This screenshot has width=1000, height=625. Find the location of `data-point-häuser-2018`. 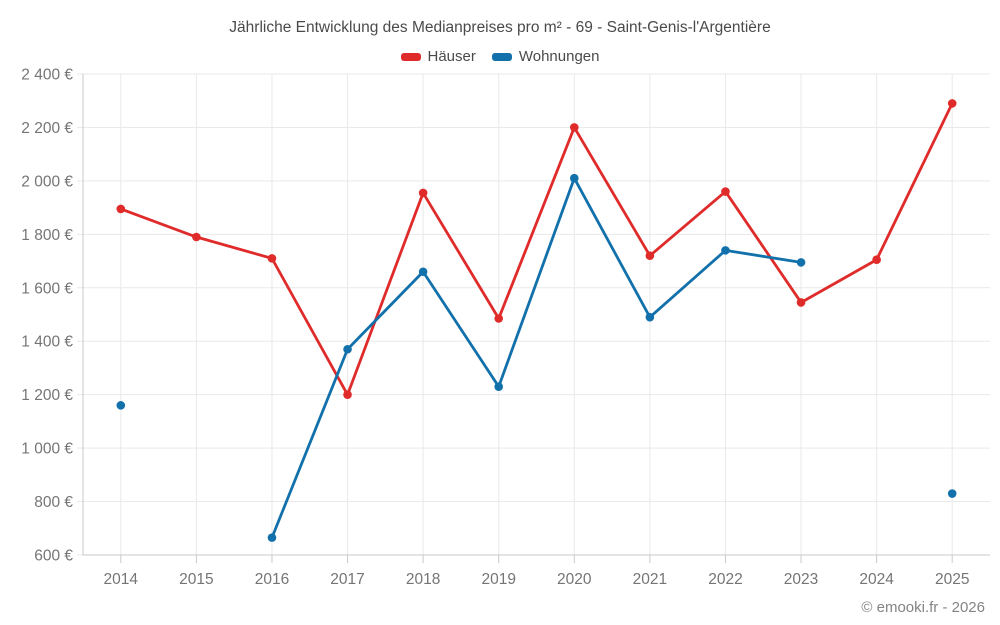

data-point-häuser-2018 is located at coordinates (423, 193).